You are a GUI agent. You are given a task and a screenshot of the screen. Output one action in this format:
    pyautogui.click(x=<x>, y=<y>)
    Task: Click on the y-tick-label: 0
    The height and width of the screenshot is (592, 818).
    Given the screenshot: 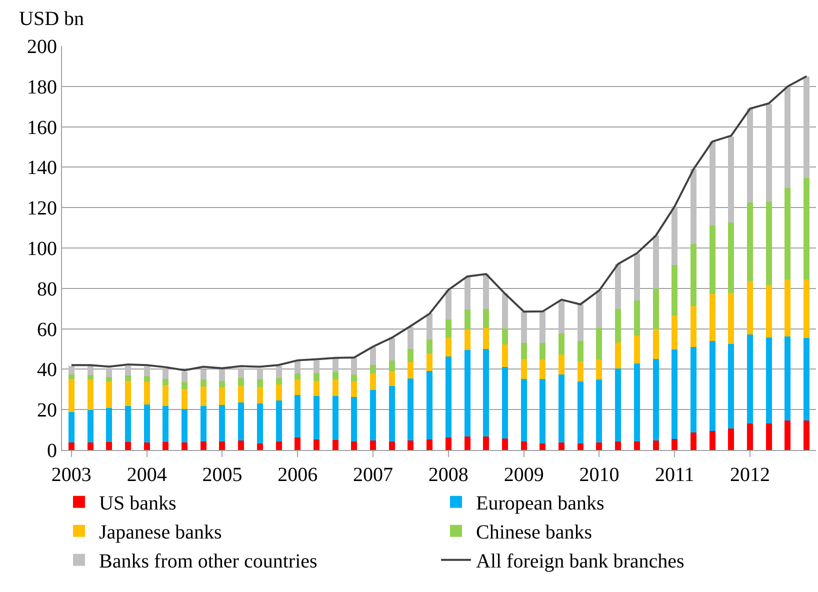 What is the action you would take?
    pyautogui.click(x=52, y=451)
    